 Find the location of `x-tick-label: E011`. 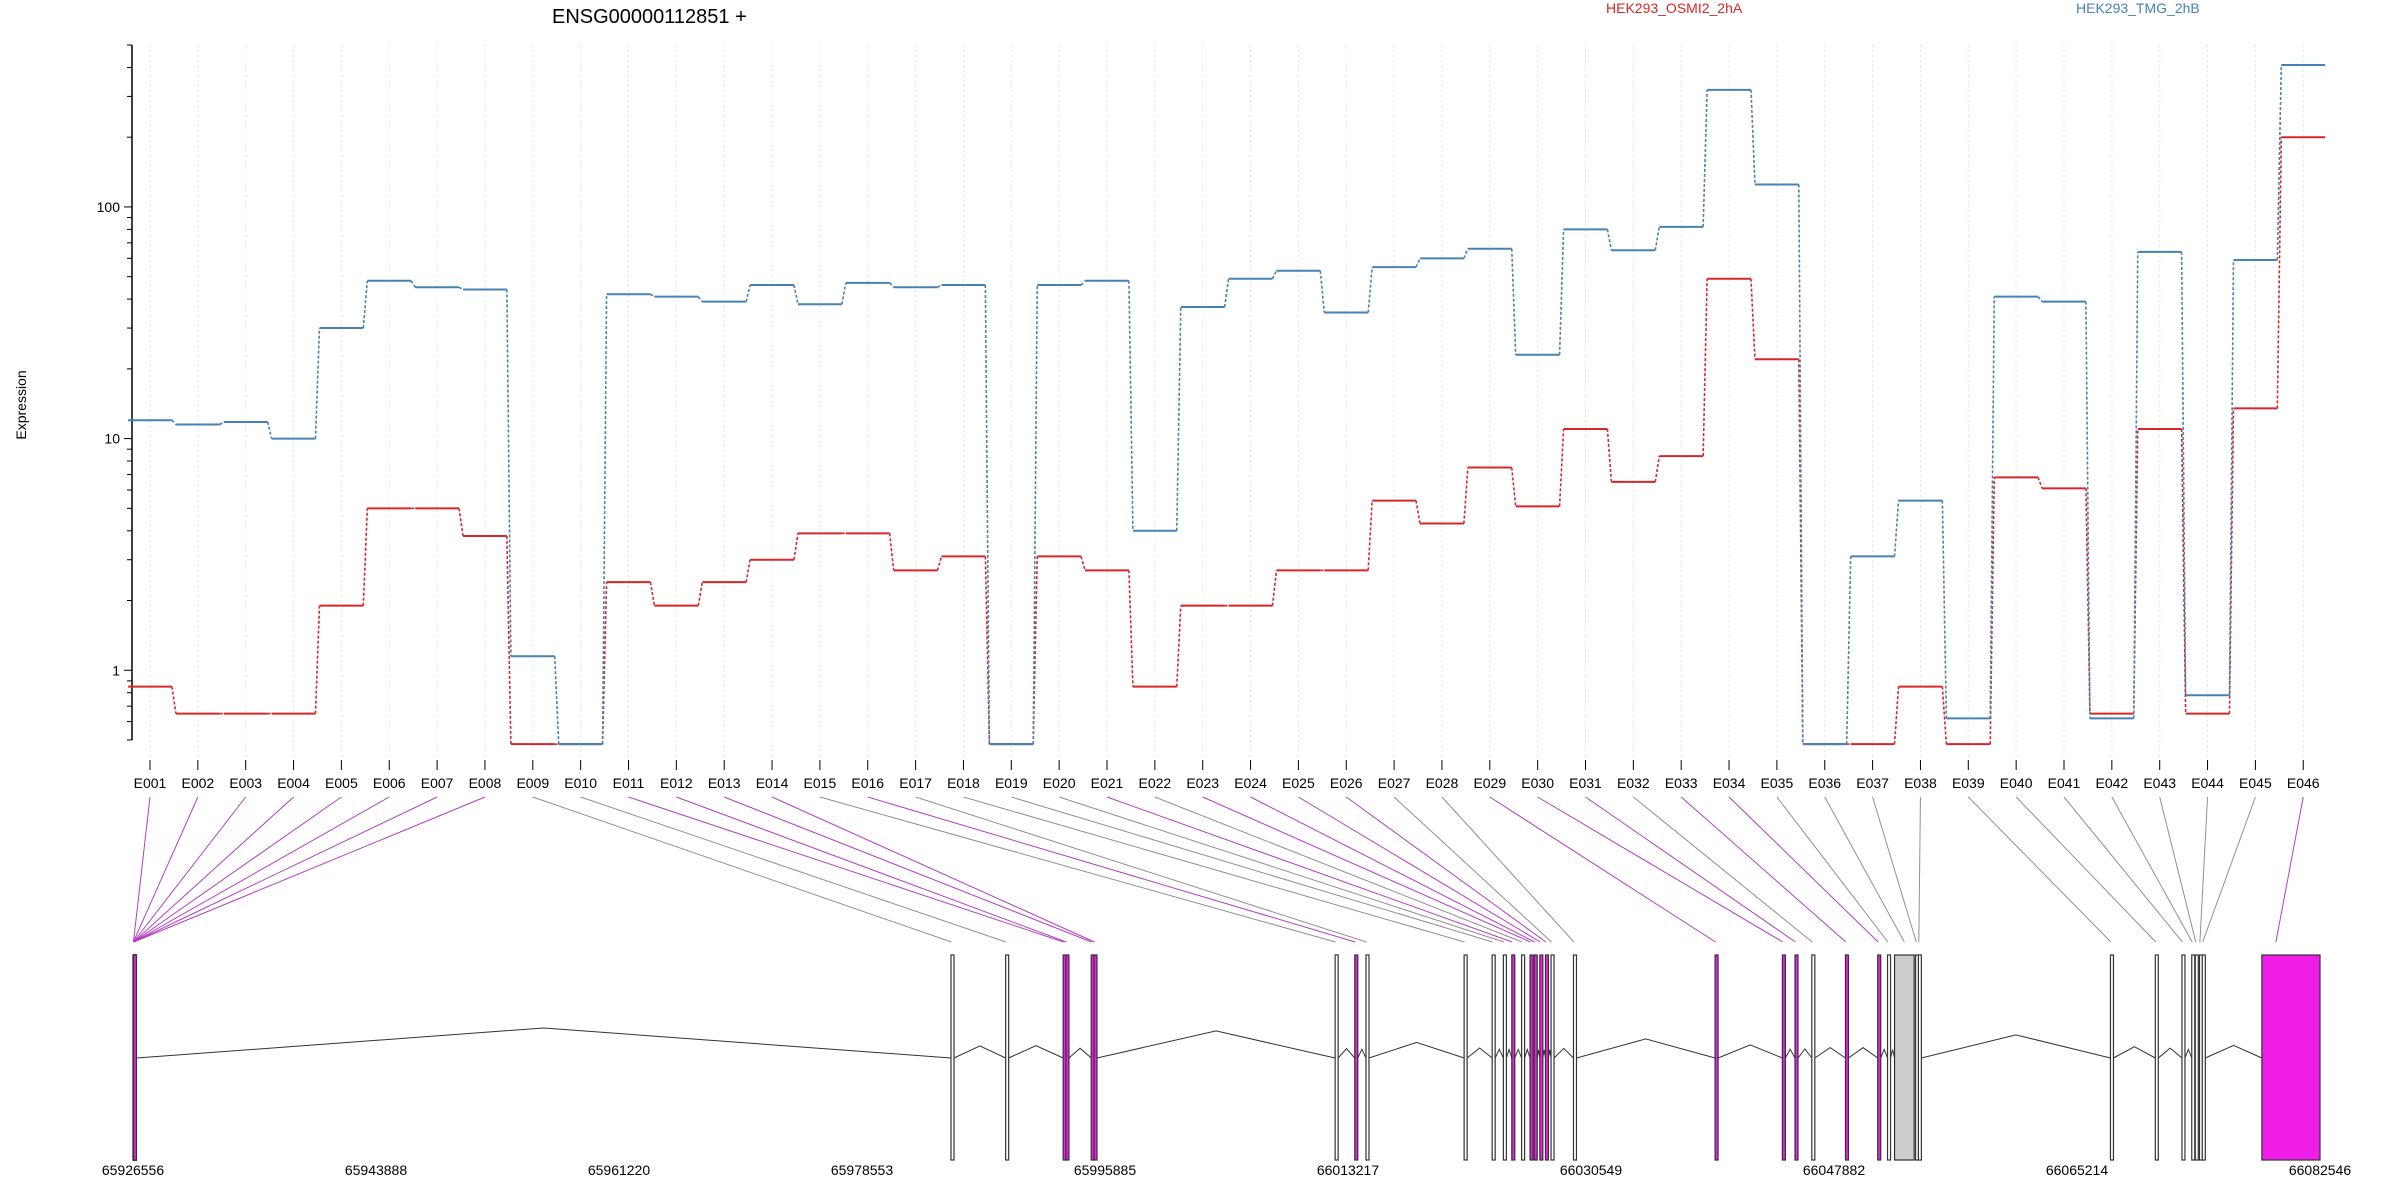

x-tick-label: E011 is located at coordinates (629, 783).